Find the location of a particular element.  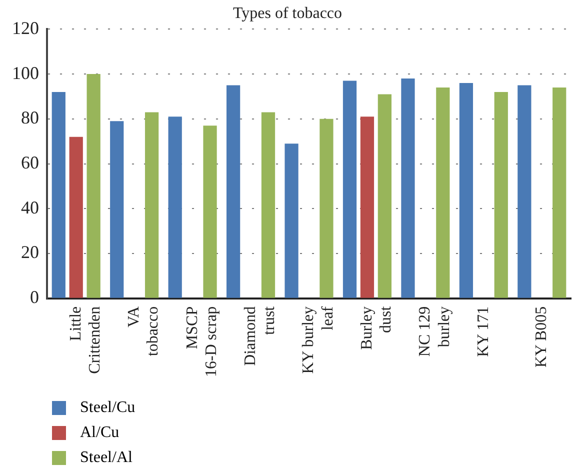

y-tick-label: 120 is located at coordinates (25, 28).